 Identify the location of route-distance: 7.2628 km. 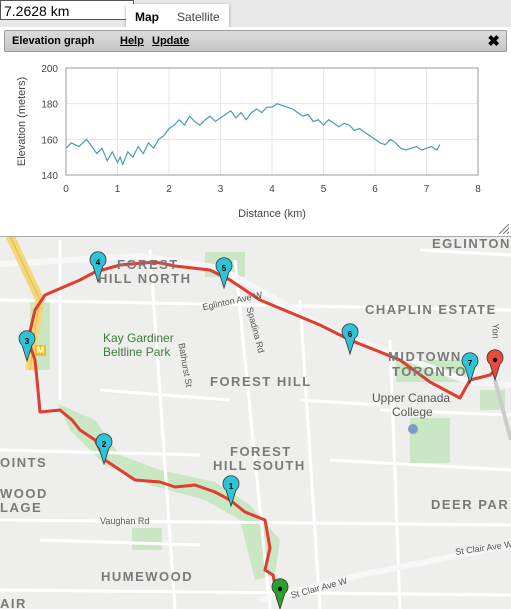
(67, 10).